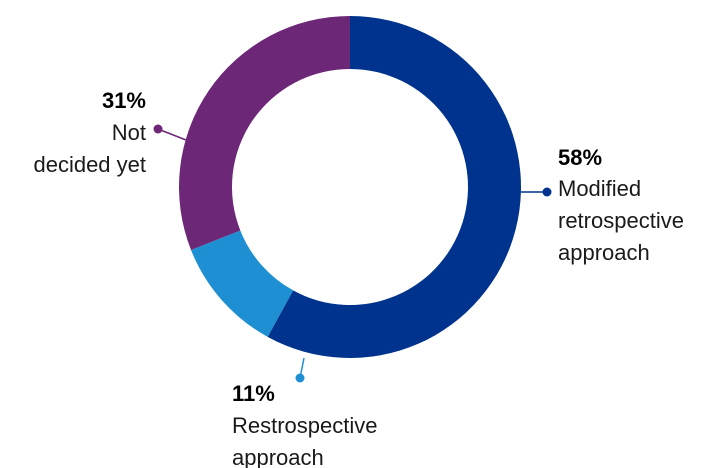 This screenshot has height=468, width=716. What do you see at coordinates (599, 188) in the screenshot?
I see `slice-label-1-line-1: Modified` at bounding box center [599, 188].